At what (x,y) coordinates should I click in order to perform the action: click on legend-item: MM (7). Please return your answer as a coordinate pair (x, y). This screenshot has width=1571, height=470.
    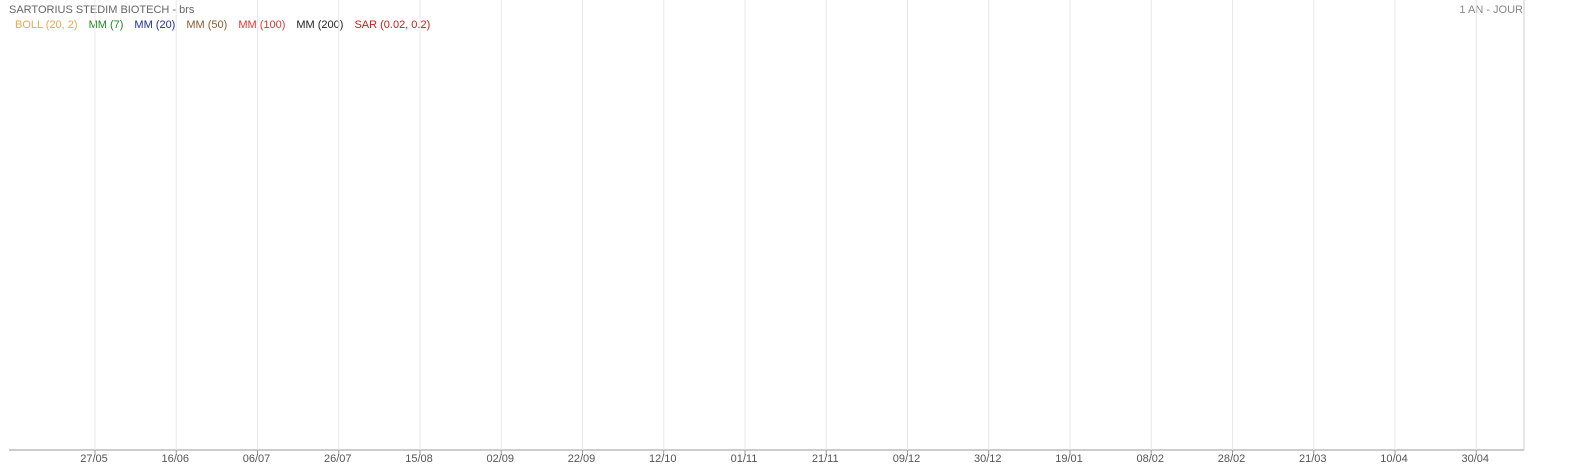
    Looking at the image, I should click on (106, 25).